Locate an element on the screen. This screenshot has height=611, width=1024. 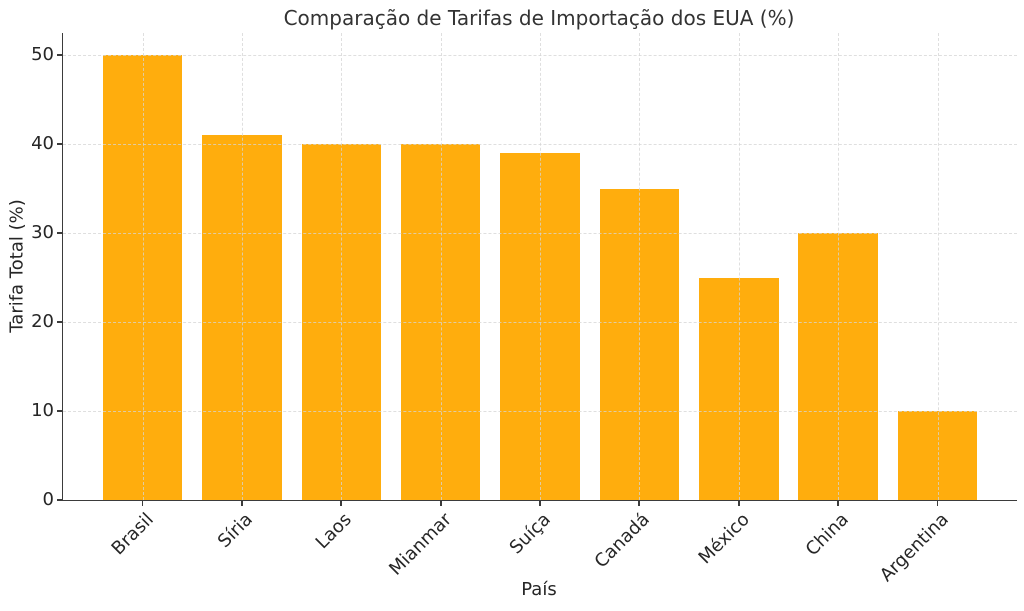
y-tick-label-10: 10 is located at coordinates (42, 411).